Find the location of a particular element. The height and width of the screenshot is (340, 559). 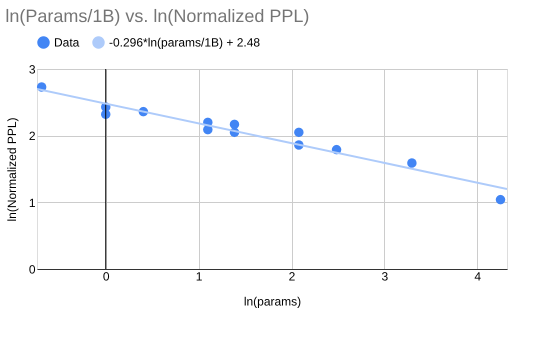

y-tick-label: 2 is located at coordinates (32, 136).